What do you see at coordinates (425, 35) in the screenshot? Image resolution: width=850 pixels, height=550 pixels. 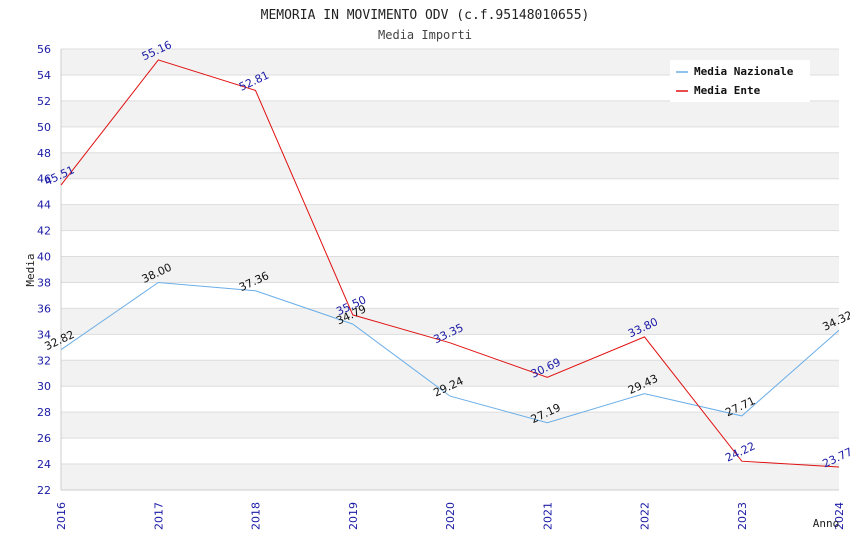 I see `chart-subtitle: Media Importi` at bounding box center [425, 35].